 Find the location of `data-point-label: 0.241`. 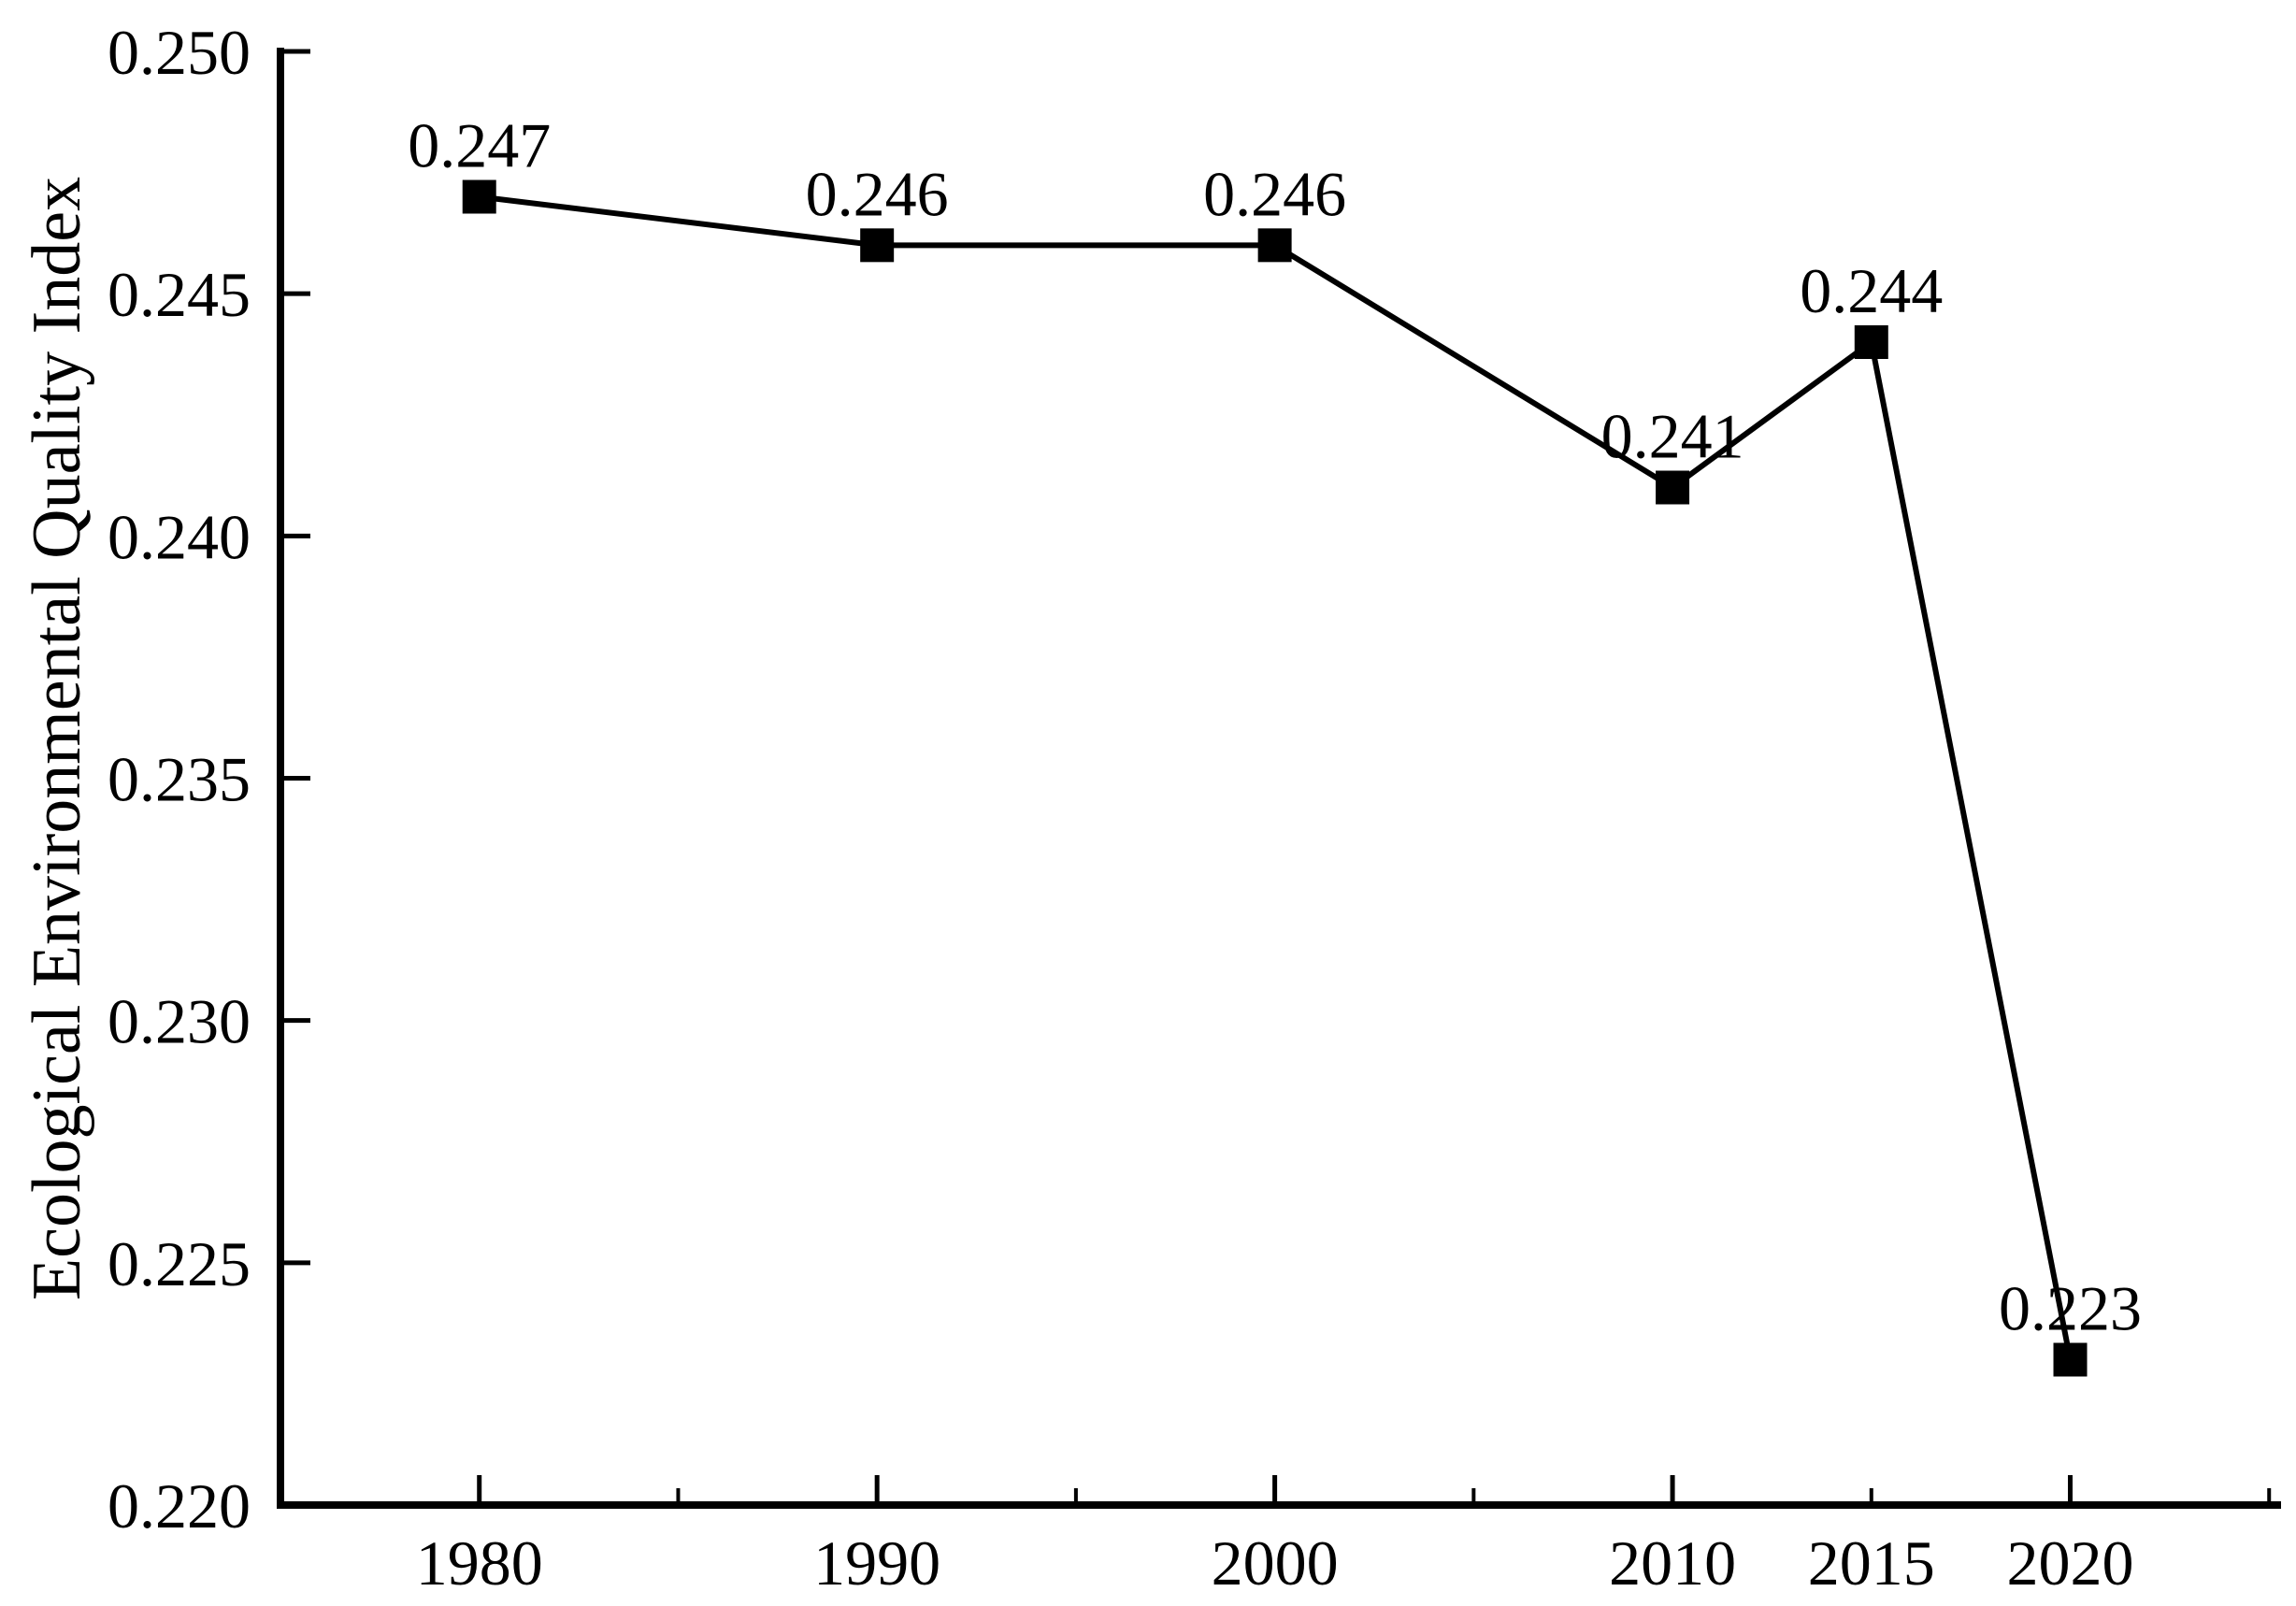

data-point-label: 0.241 is located at coordinates (1673, 436).